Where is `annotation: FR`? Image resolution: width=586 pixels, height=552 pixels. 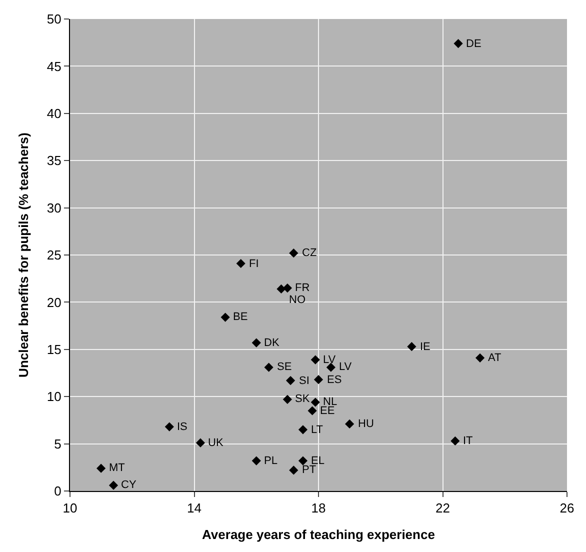 annotation: FR is located at coordinates (302, 288).